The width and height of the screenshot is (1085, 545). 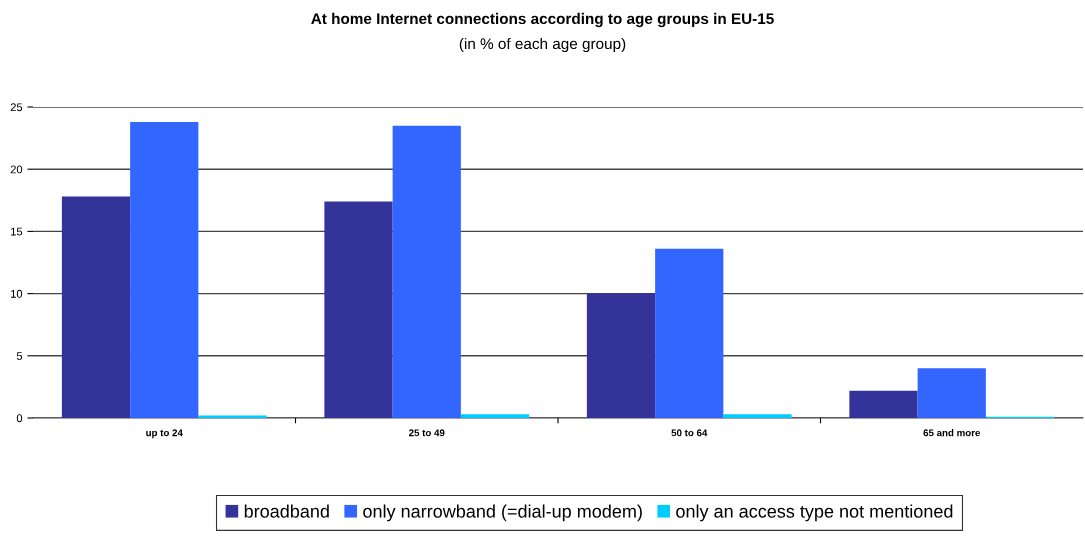 What do you see at coordinates (16, 107) in the screenshot?
I see `y-tick-label: 25` at bounding box center [16, 107].